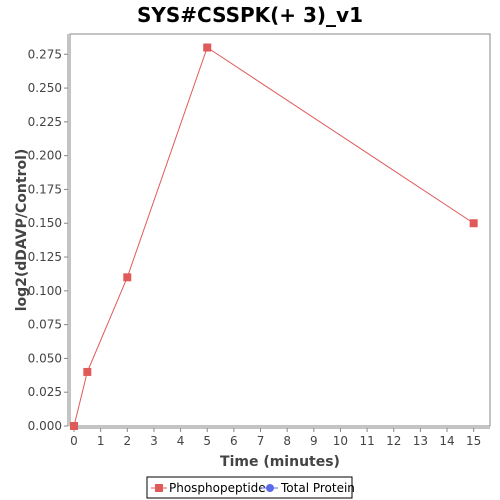  I want to click on y-tick-label: 0.125, so click(45, 257).